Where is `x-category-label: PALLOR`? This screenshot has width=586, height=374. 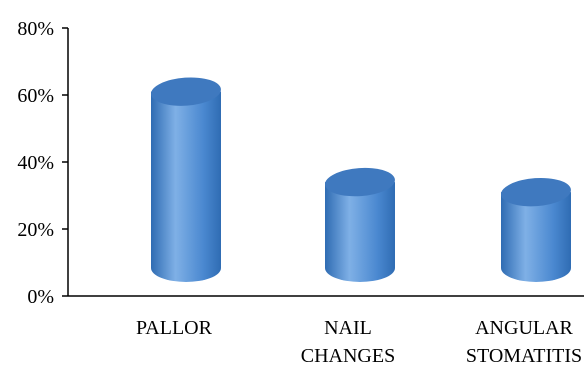
x-category-label: PALLOR is located at coordinates (174, 328).